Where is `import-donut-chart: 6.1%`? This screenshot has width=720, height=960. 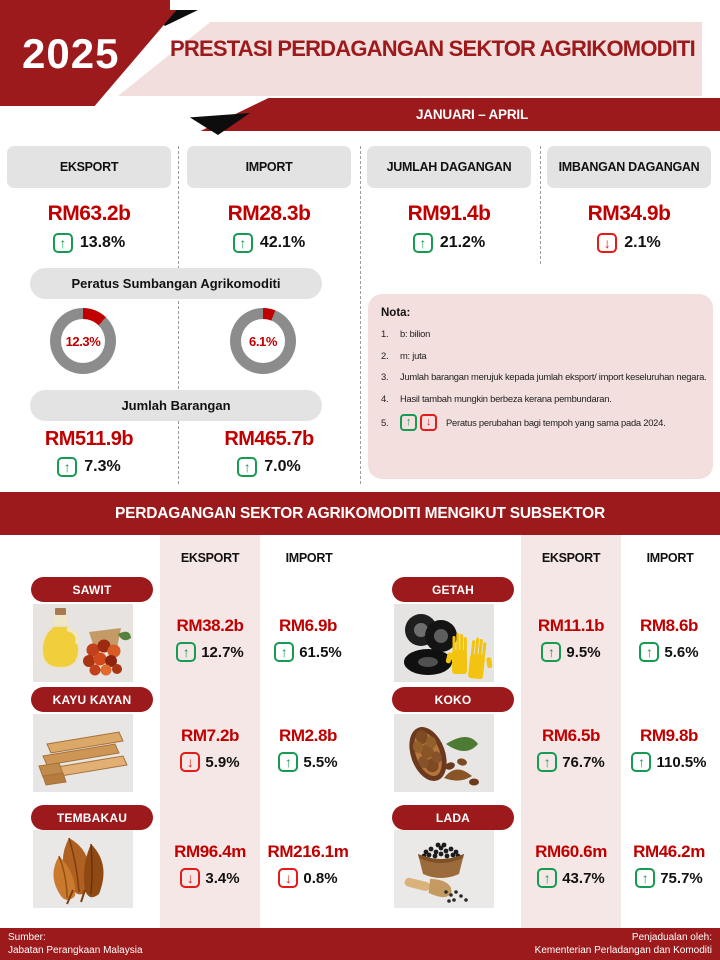 import-donut-chart: 6.1% is located at coordinates (263, 341).